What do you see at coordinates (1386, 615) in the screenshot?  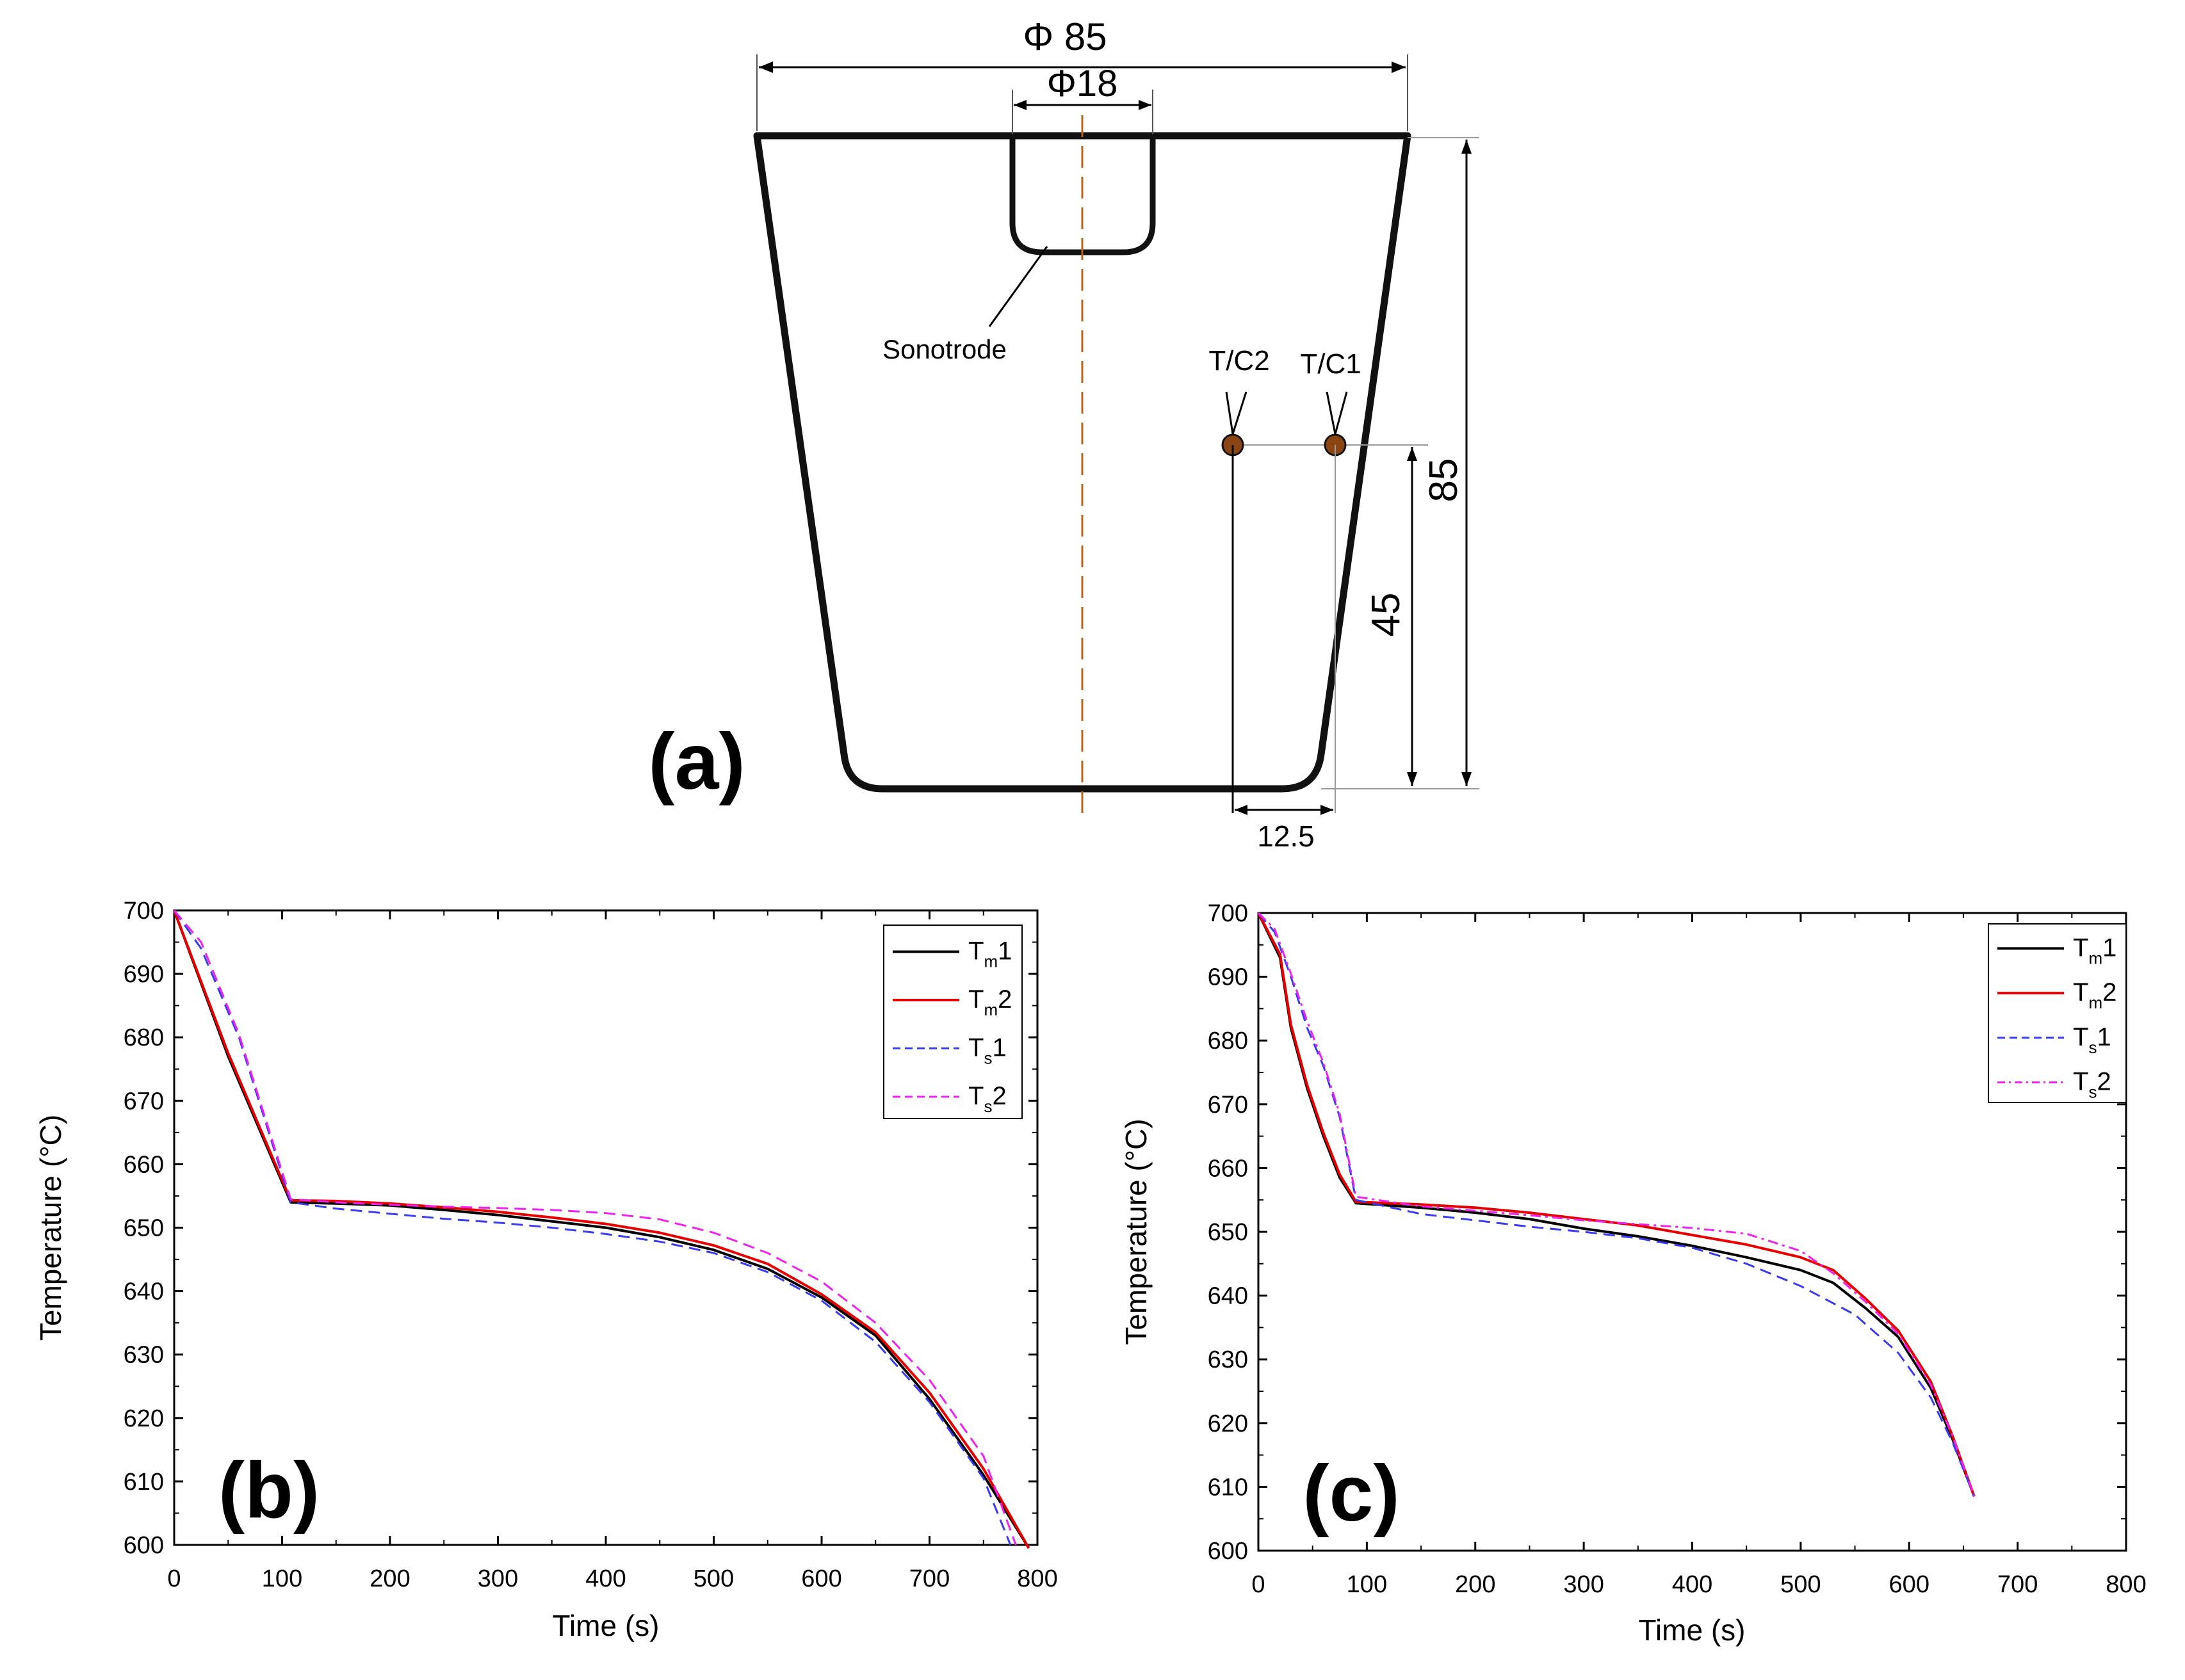 I see `tc-height-label: 45` at bounding box center [1386, 615].